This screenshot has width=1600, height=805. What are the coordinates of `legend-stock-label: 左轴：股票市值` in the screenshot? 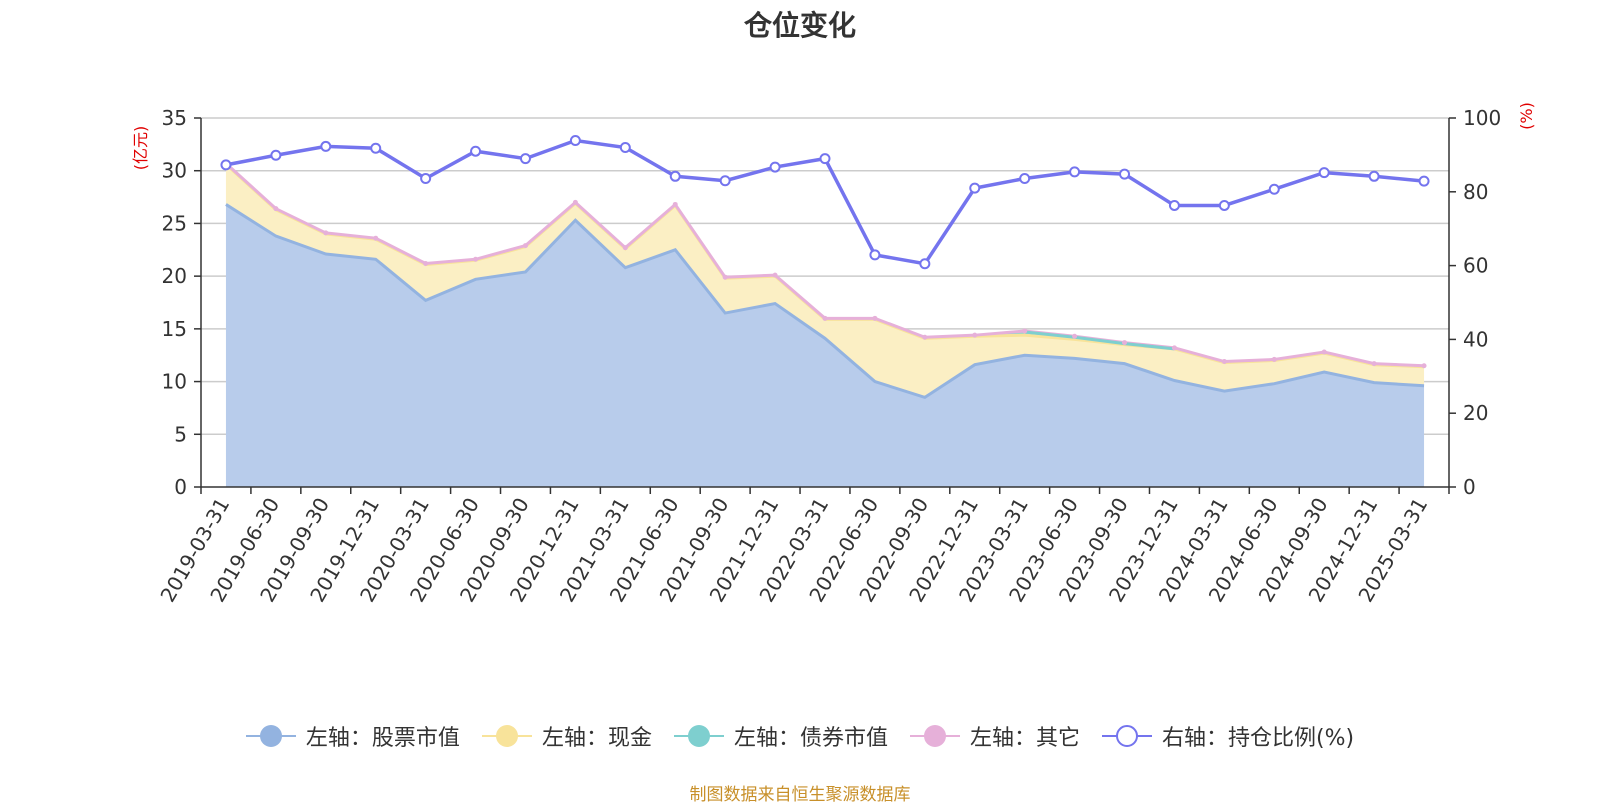 It's located at (382, 738).